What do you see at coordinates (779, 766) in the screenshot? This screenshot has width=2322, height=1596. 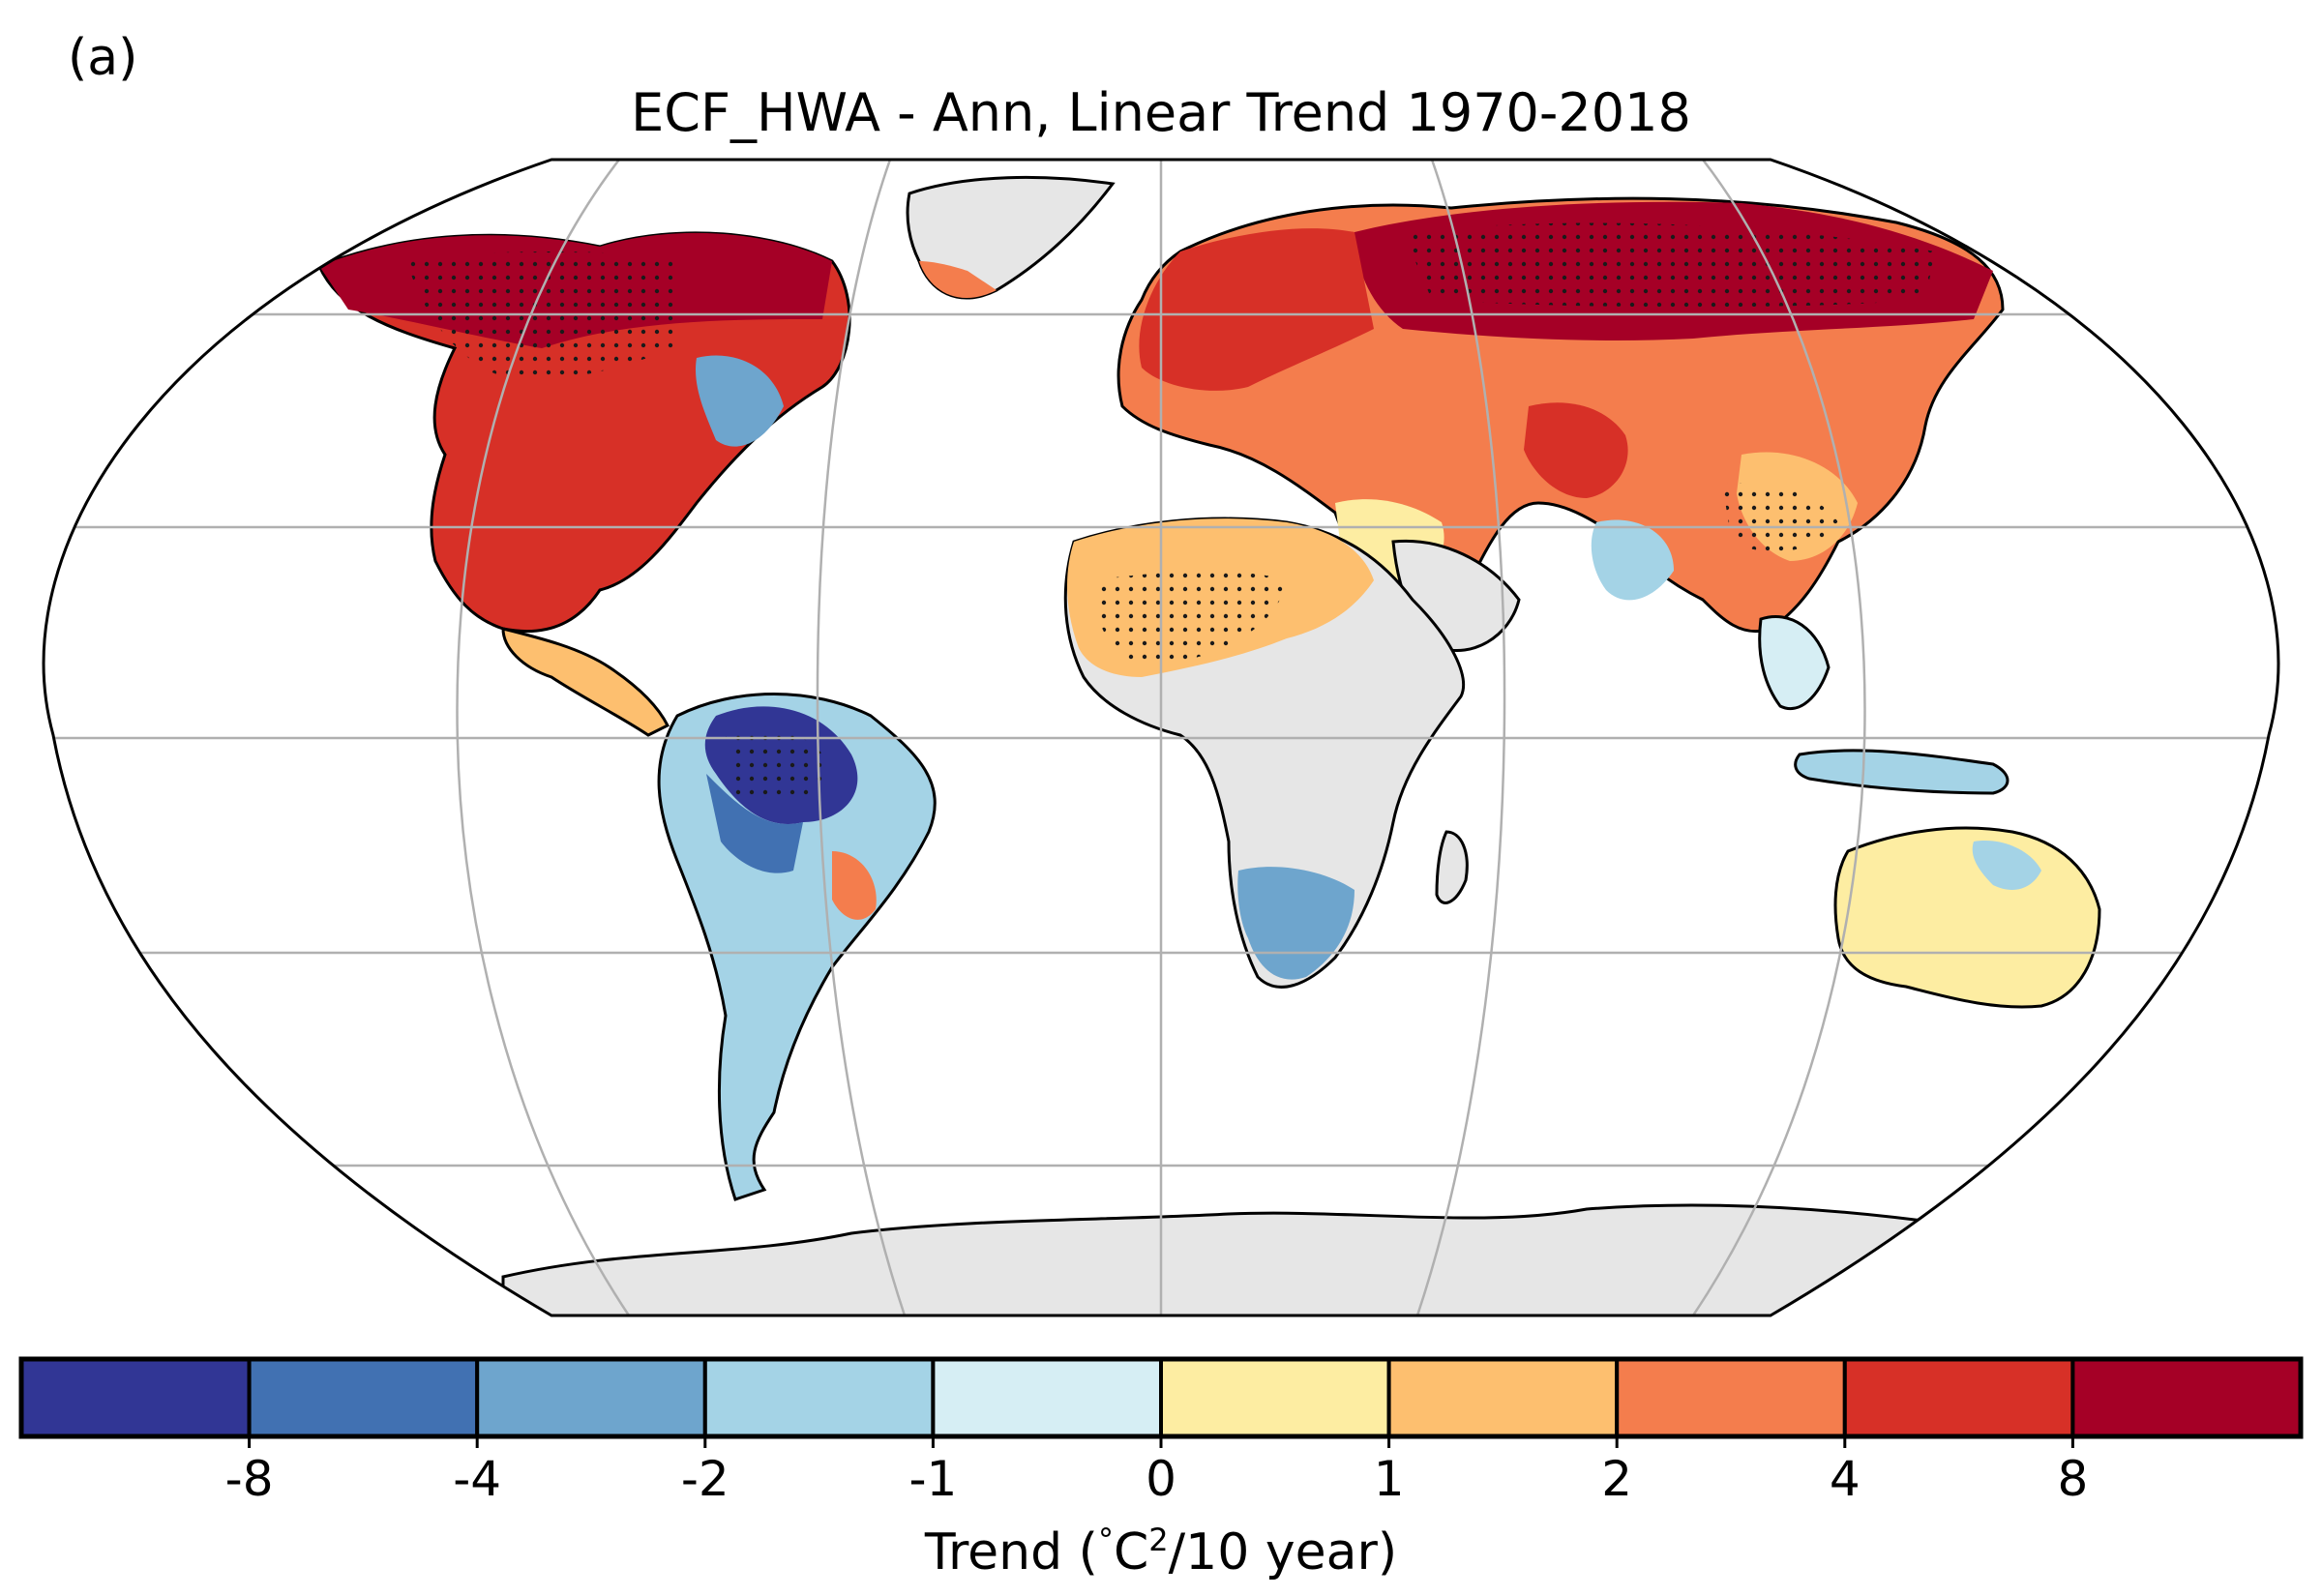 I see `stipple-amazon` at bounding box center [779, 766].